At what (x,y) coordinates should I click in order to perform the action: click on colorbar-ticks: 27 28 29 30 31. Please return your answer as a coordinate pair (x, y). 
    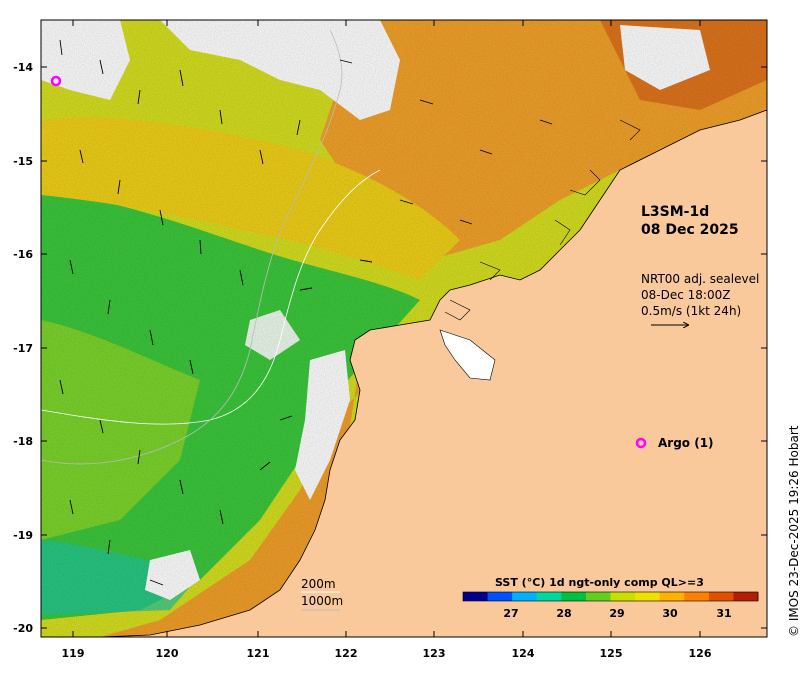
    Looking at the image, I should click on (617, 613).